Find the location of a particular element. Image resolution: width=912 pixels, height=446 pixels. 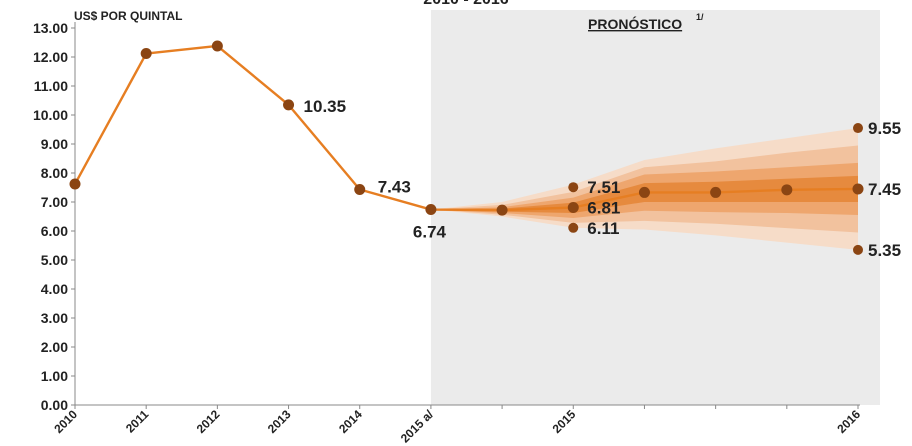

y-tick-label: 13.00 is located at coordinates (50, 28).